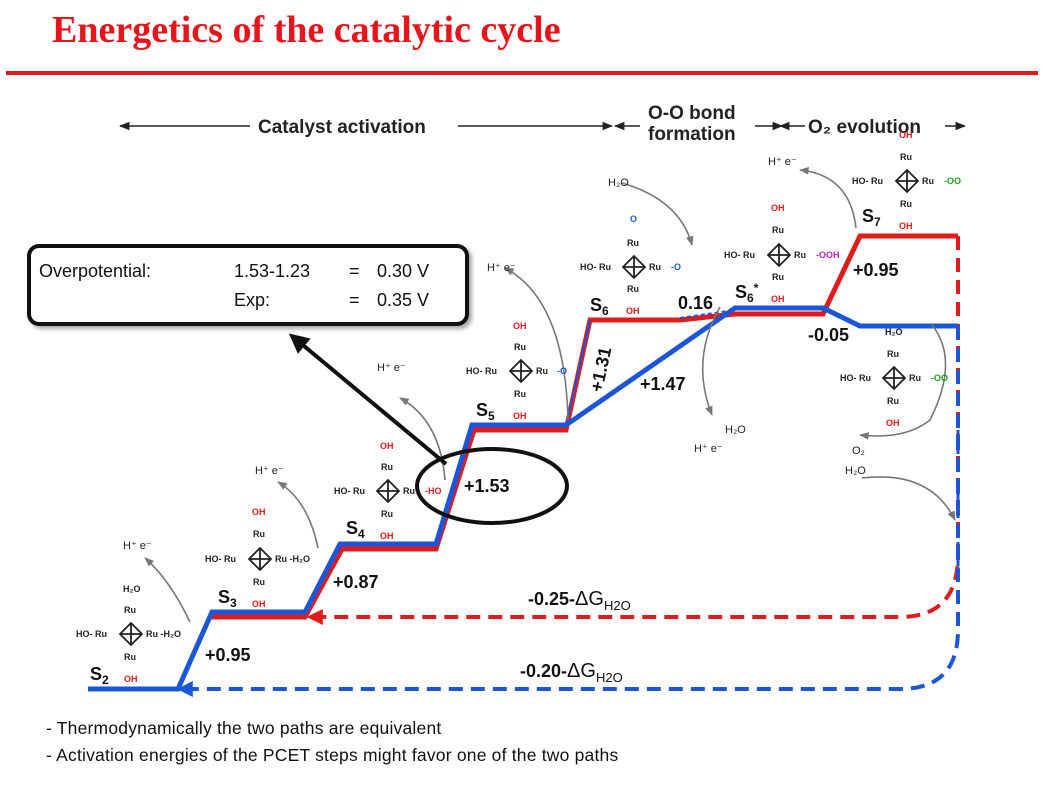  I want to click on red-return-label: -0.25-ΔGH2O, so click(579, 600).